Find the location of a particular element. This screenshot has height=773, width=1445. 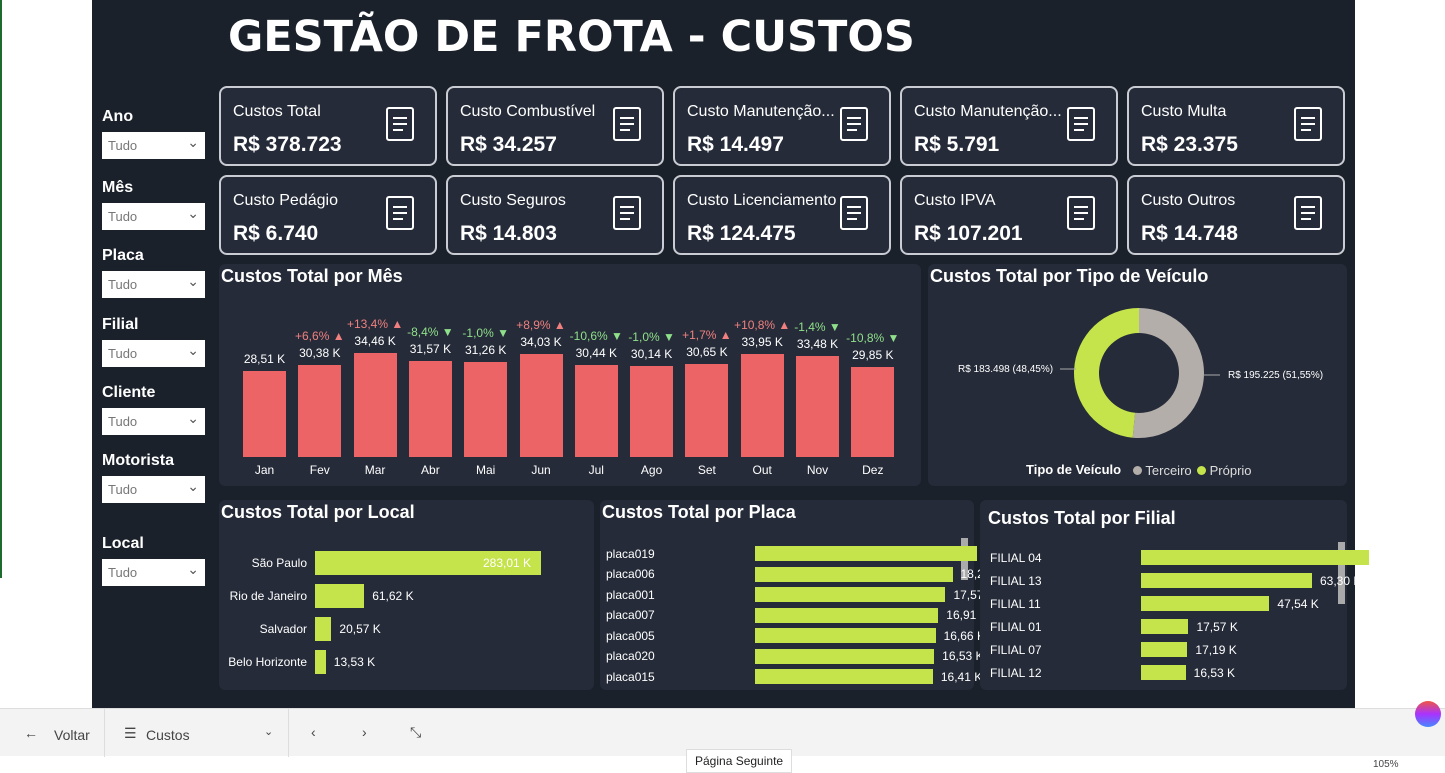

chart-title: Custos Total por Mês is located at coordinates (312, 276).